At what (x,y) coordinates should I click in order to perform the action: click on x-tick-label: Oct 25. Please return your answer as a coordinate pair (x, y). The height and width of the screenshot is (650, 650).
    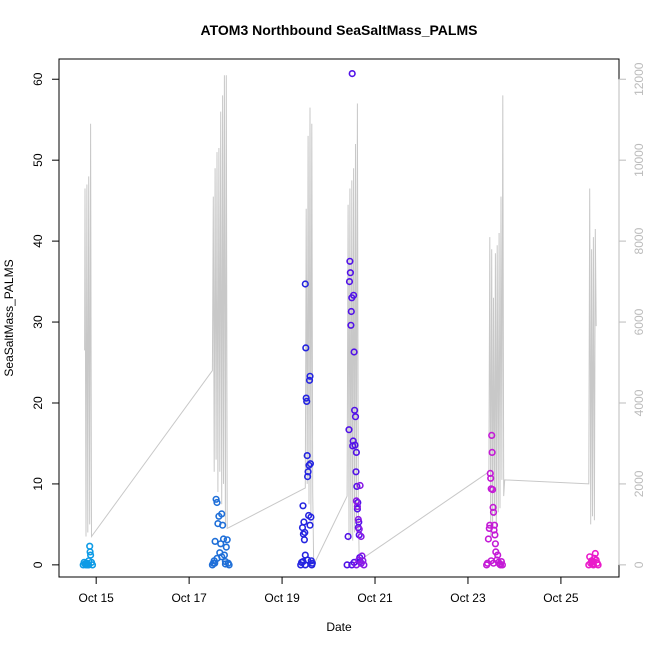
    Looking at the image, I should click on (561, 598).